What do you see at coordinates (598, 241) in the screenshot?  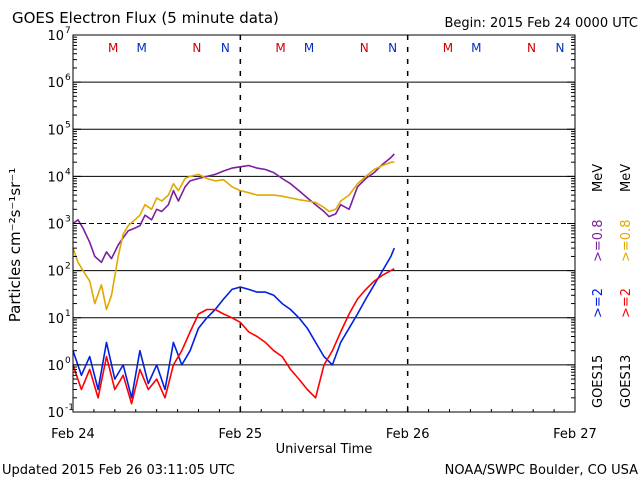 I see `legend-goes15-08mev: >=0.8` at bounding box center [598, 241].